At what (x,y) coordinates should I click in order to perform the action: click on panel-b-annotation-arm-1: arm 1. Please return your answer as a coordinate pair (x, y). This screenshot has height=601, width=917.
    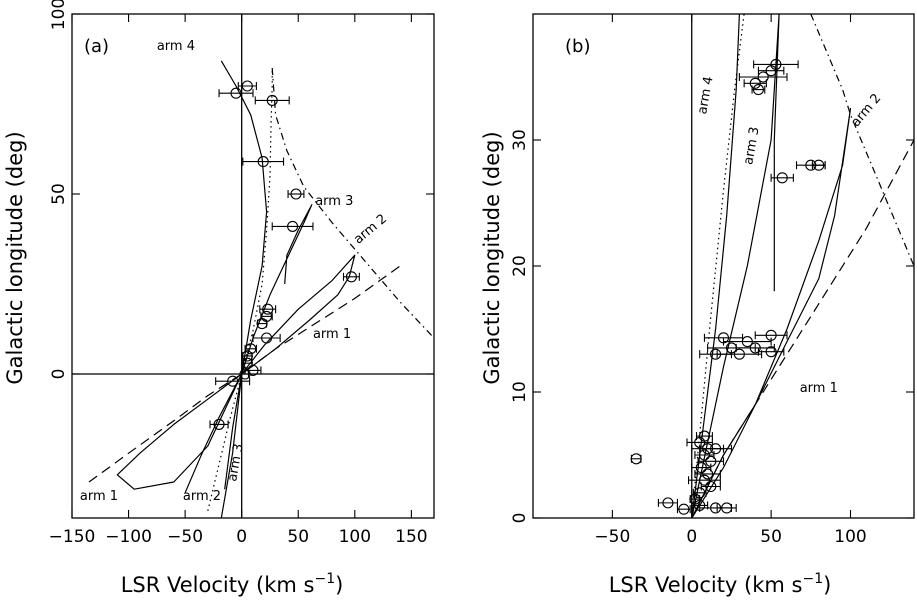
    Looking at the image, I should click on (819, 388).